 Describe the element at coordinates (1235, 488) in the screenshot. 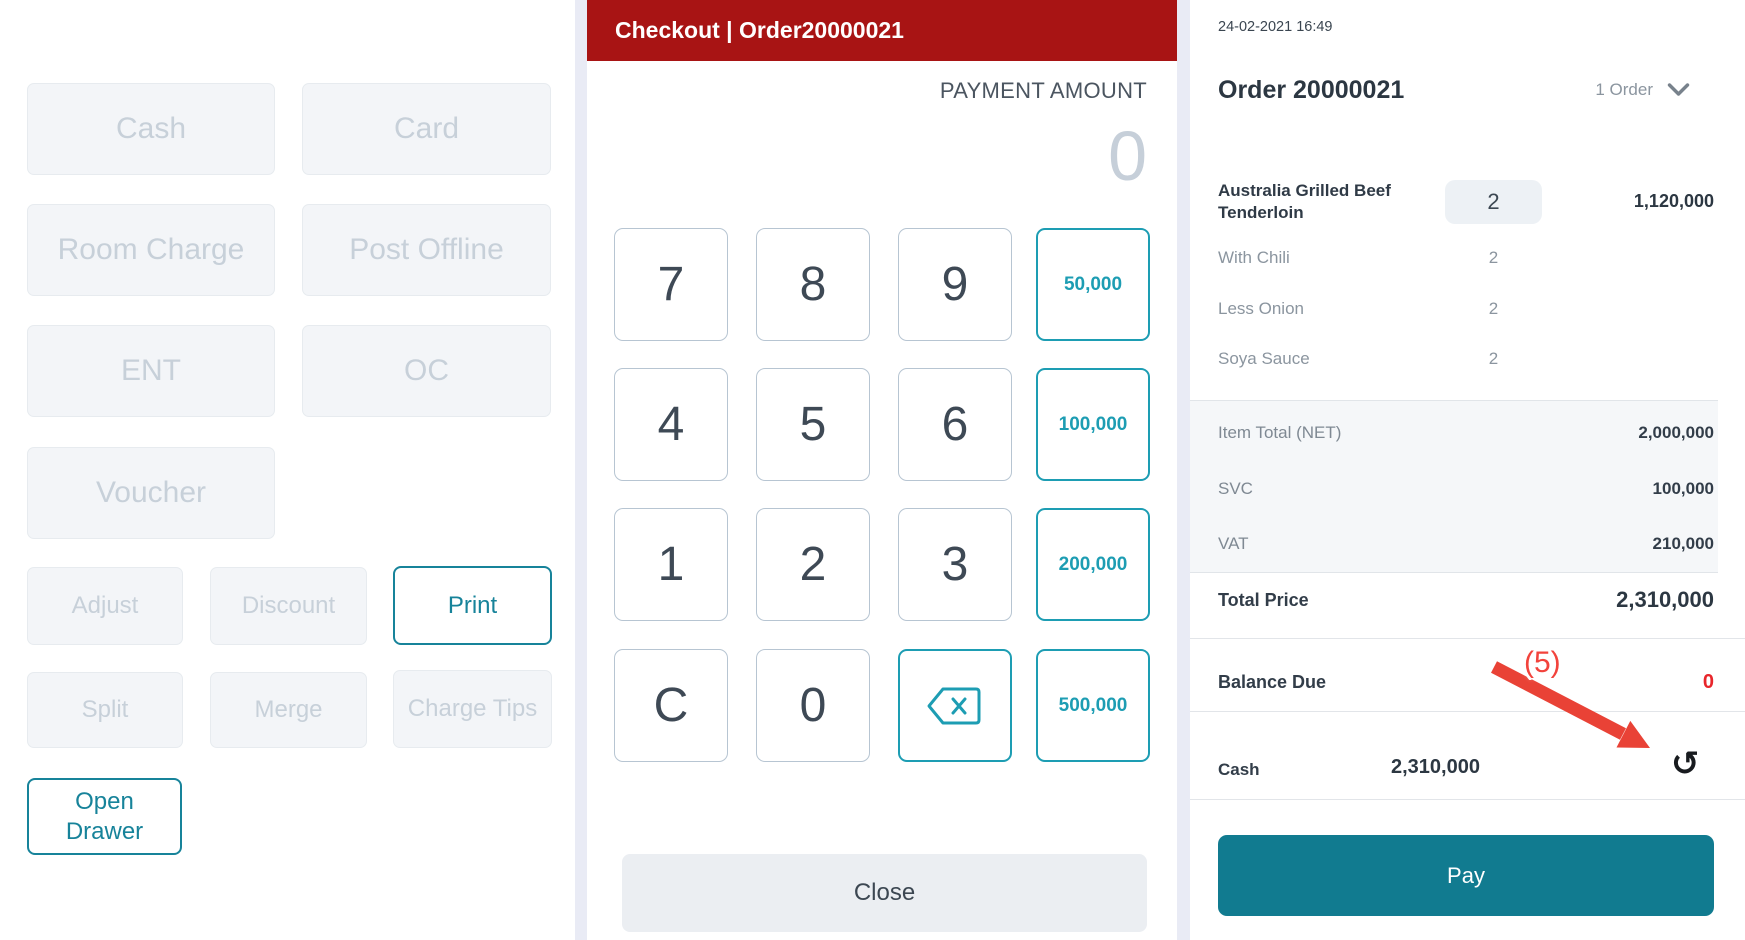

I see `total-row-label: SVC` at that location.